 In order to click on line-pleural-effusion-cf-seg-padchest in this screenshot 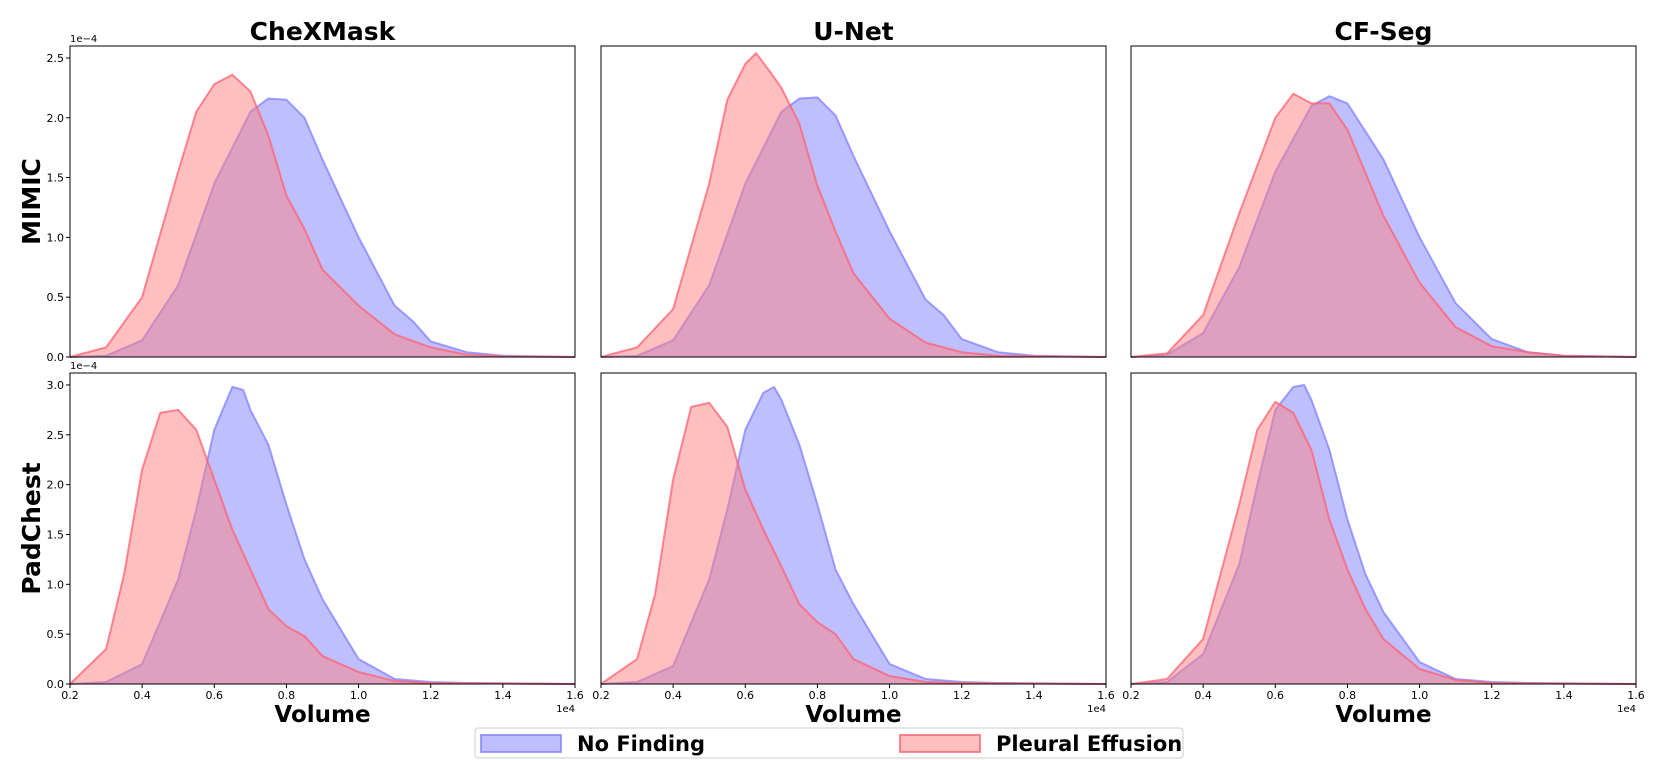, I will do `click(1383, 542)`.